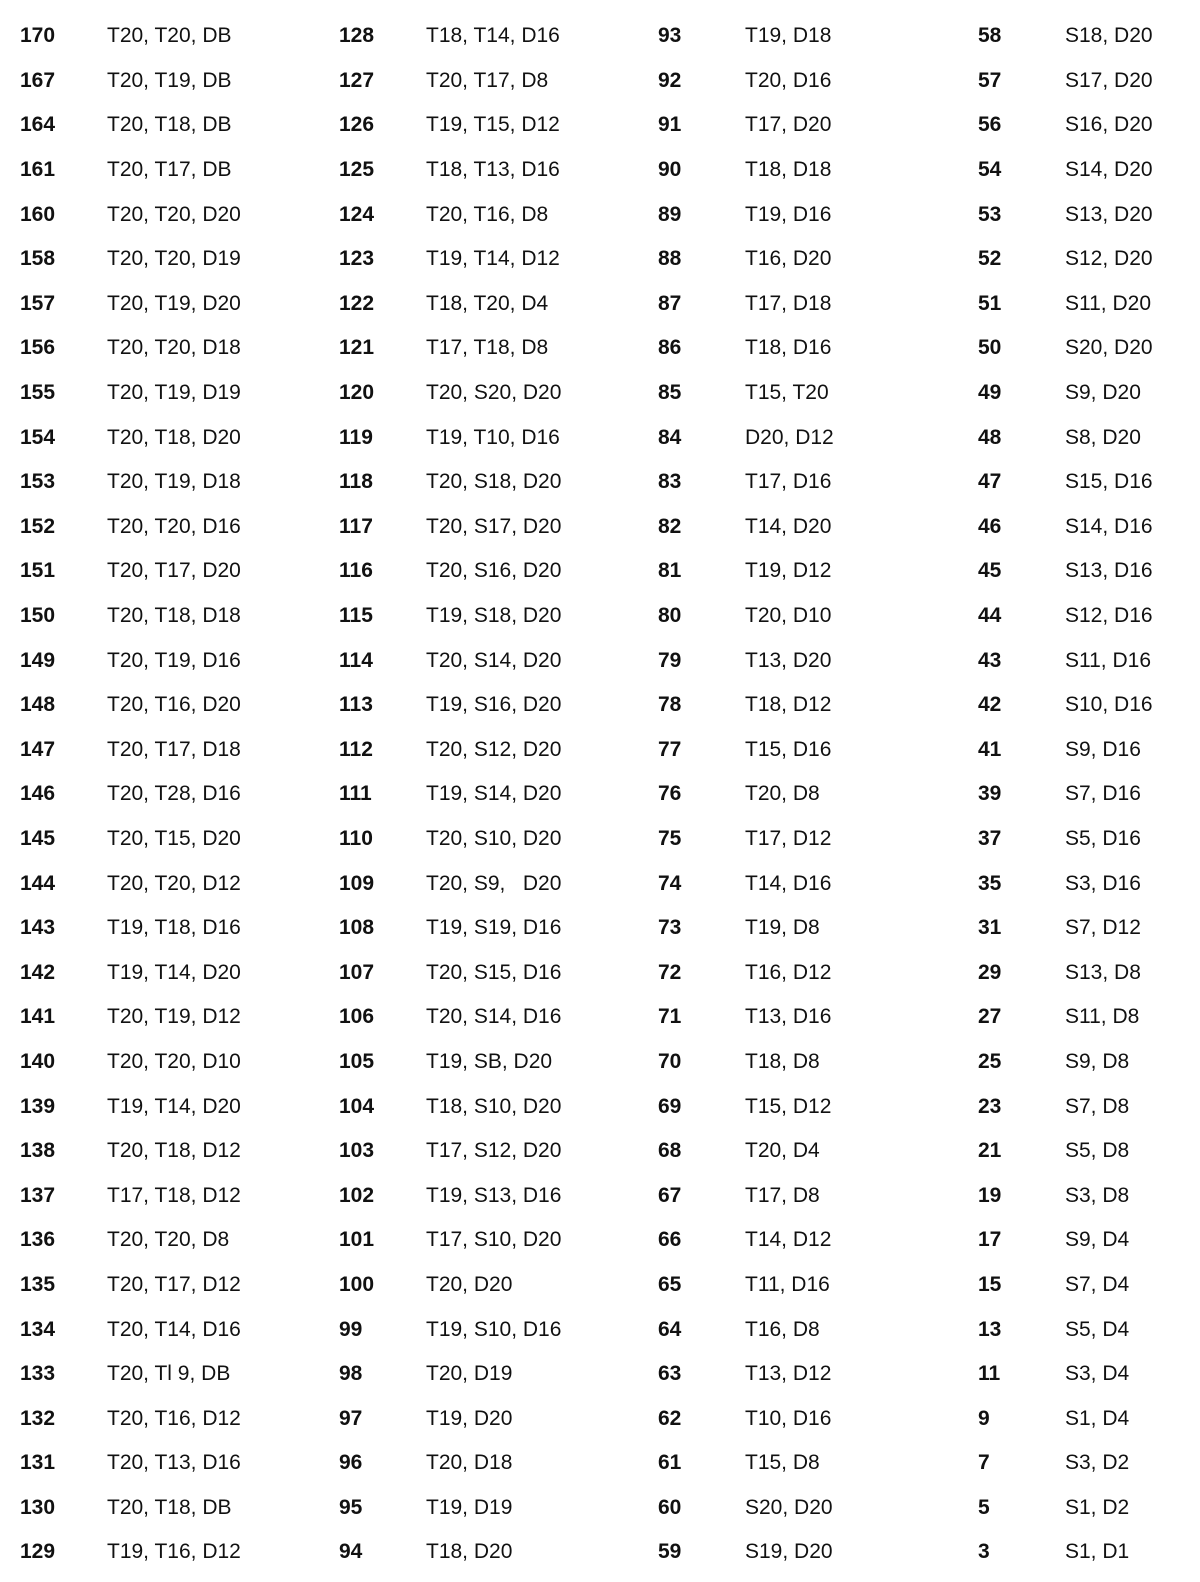  Describe the element at coordinates (788, 214) in the screenshot. I see `checkout-route: T19, D16` at that location.